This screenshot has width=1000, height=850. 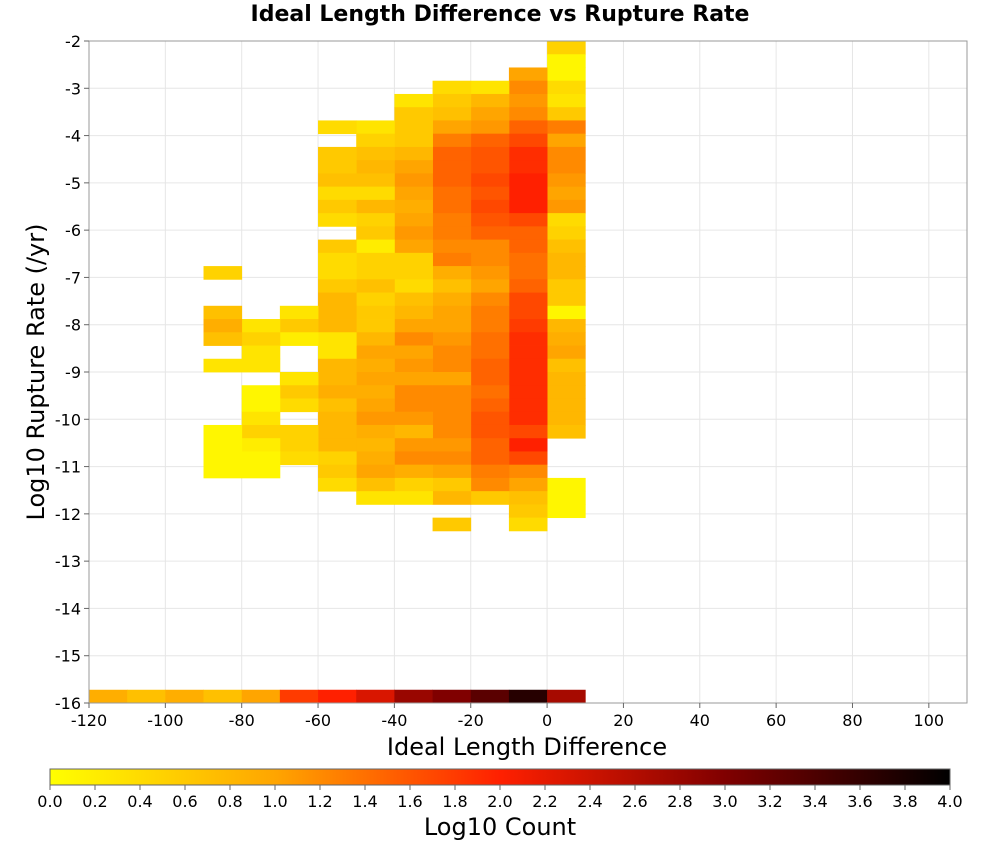 What do you see at coordinates (544, 801) in the screenshot?
I see `colorbar-tick-label: 2.2` at bounding box center [544, 801].